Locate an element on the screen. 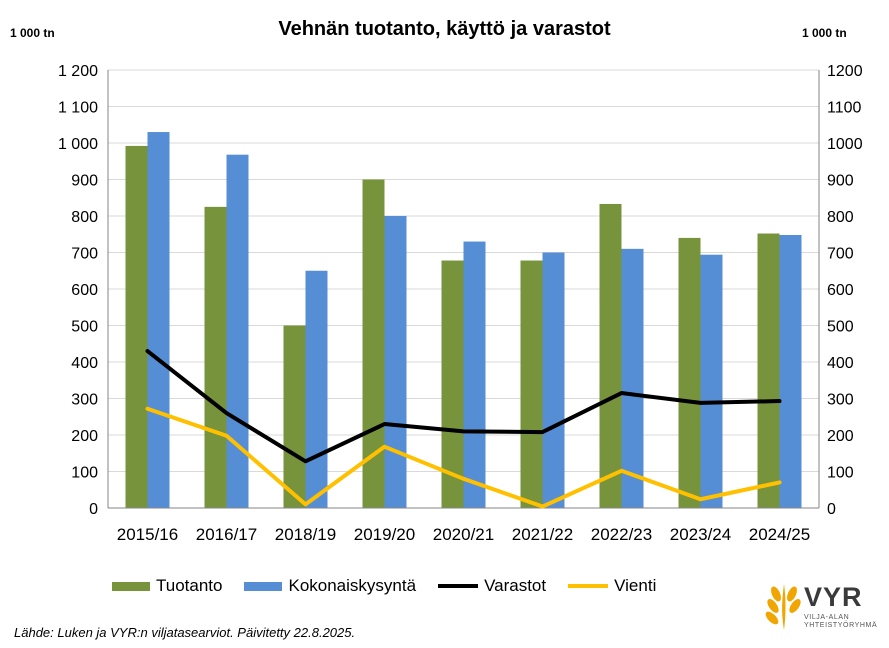 Image resolution: width=889 pixels, height=648 pixels. x-tick-label: 2020/21 is located at coordinates (463, 534).